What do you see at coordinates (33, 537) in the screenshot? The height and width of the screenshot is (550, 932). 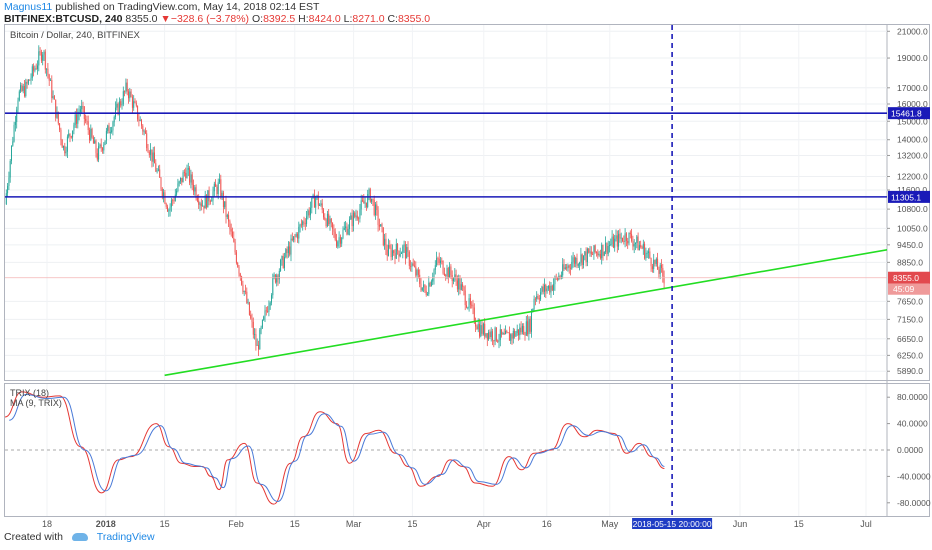 I see `created-with-text: Created with` at bounding box center [33, 537].